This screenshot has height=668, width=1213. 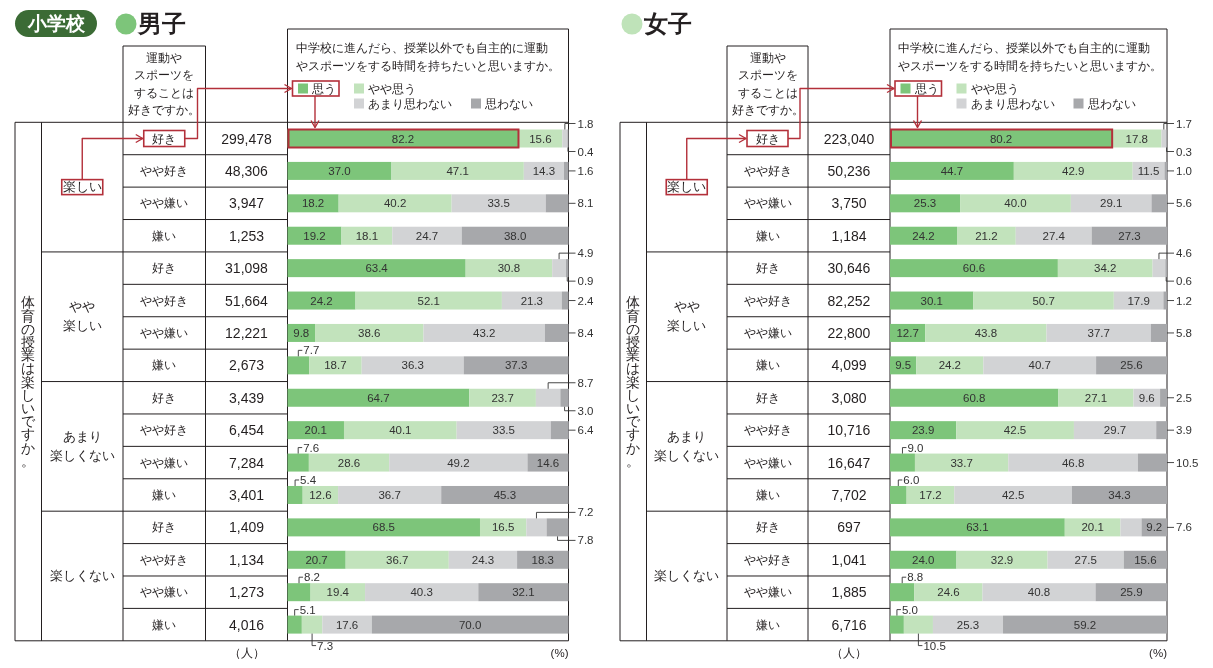 I want to click on legend-label: 思う, so click(x=323, y=88).